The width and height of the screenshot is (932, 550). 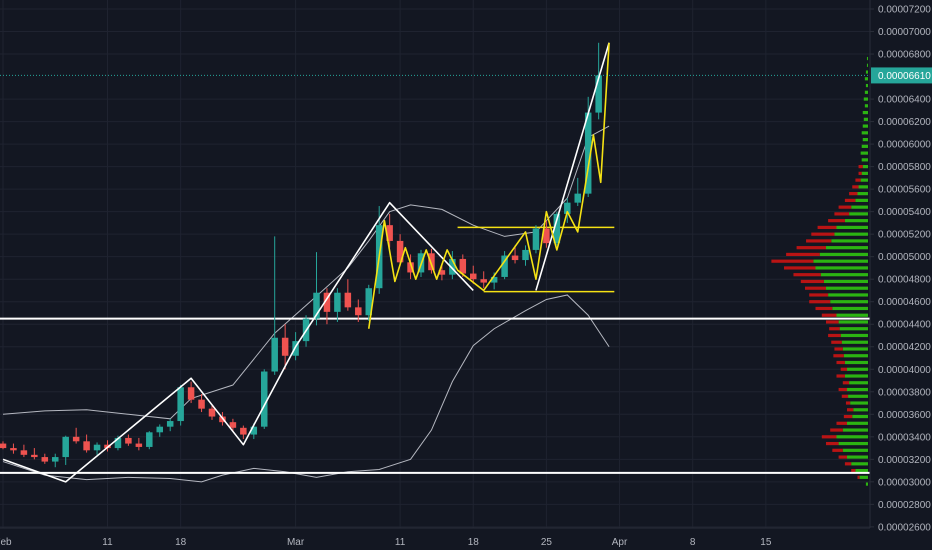 I want to click on current-price-label: 0.00006610, so click(x=904, y=76).